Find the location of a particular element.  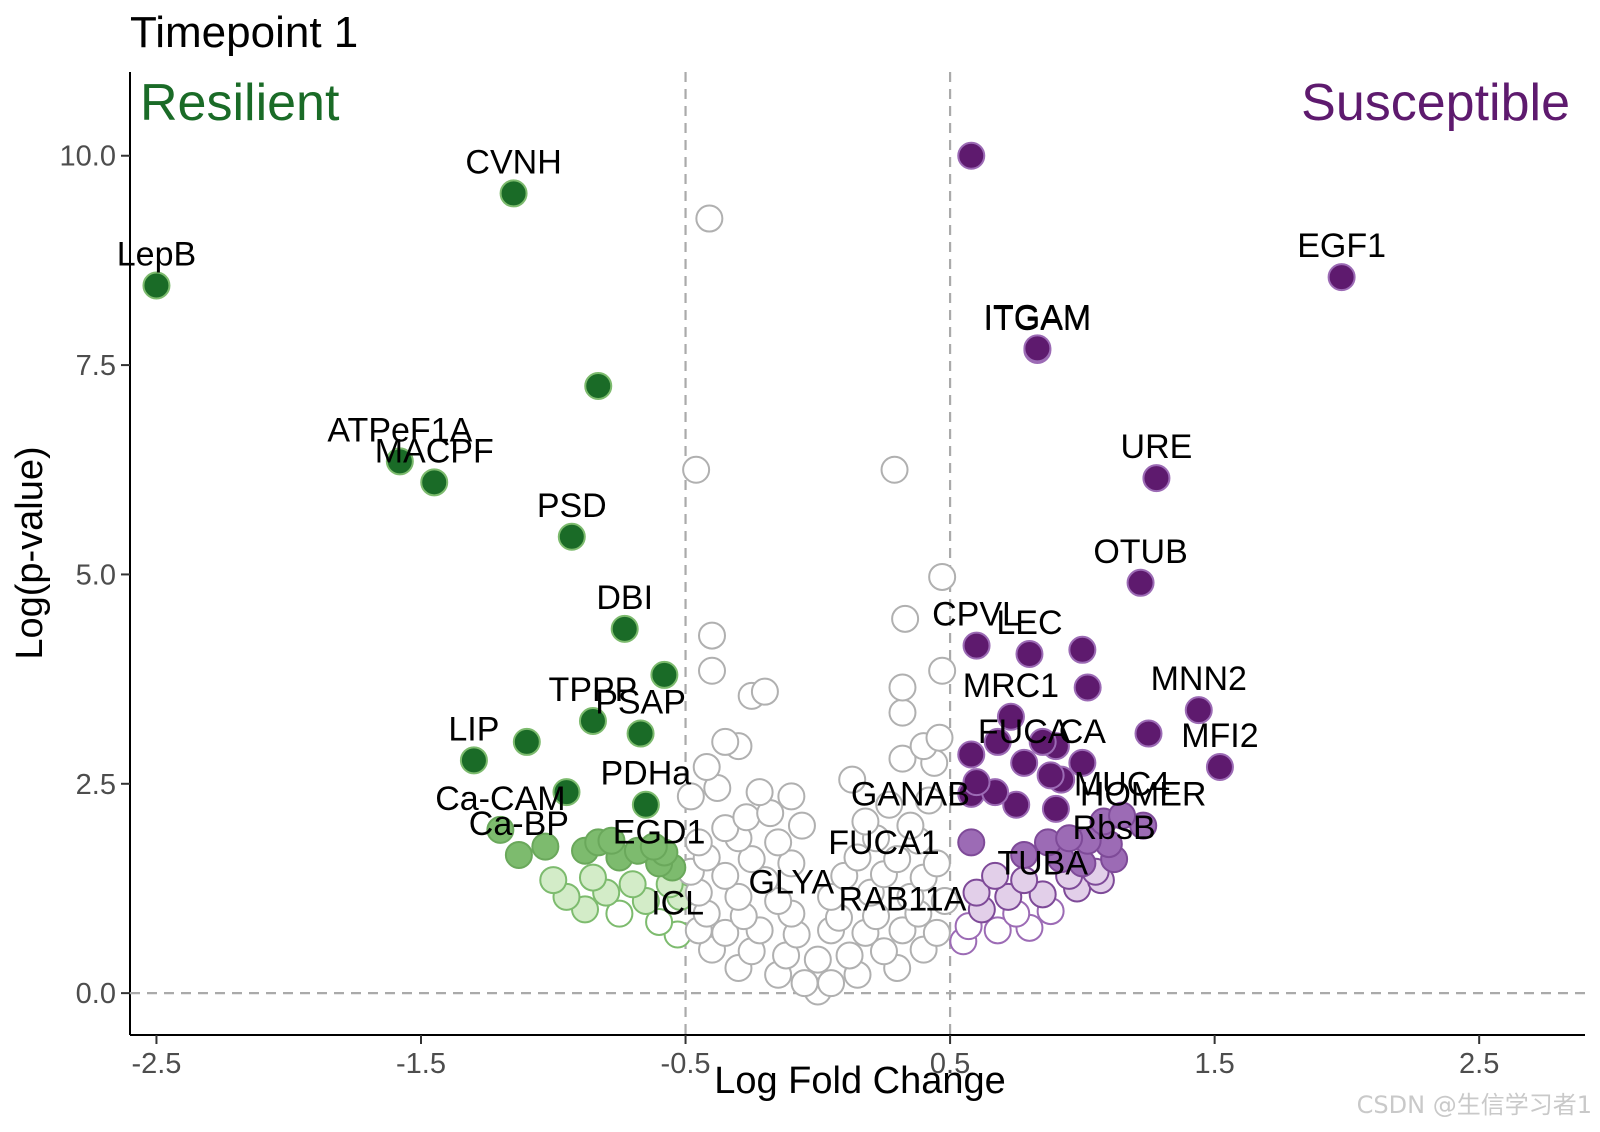

point-label: EGF1 is located at coordinates (1341, 246).